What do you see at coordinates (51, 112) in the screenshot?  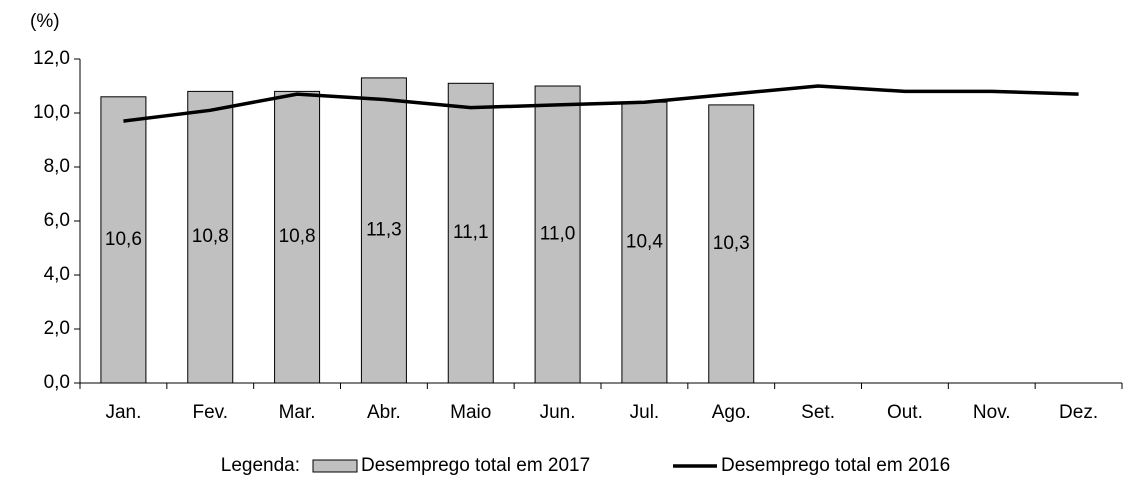 I see `y-tick-label: 10,0` at bounding box center [51, 112].